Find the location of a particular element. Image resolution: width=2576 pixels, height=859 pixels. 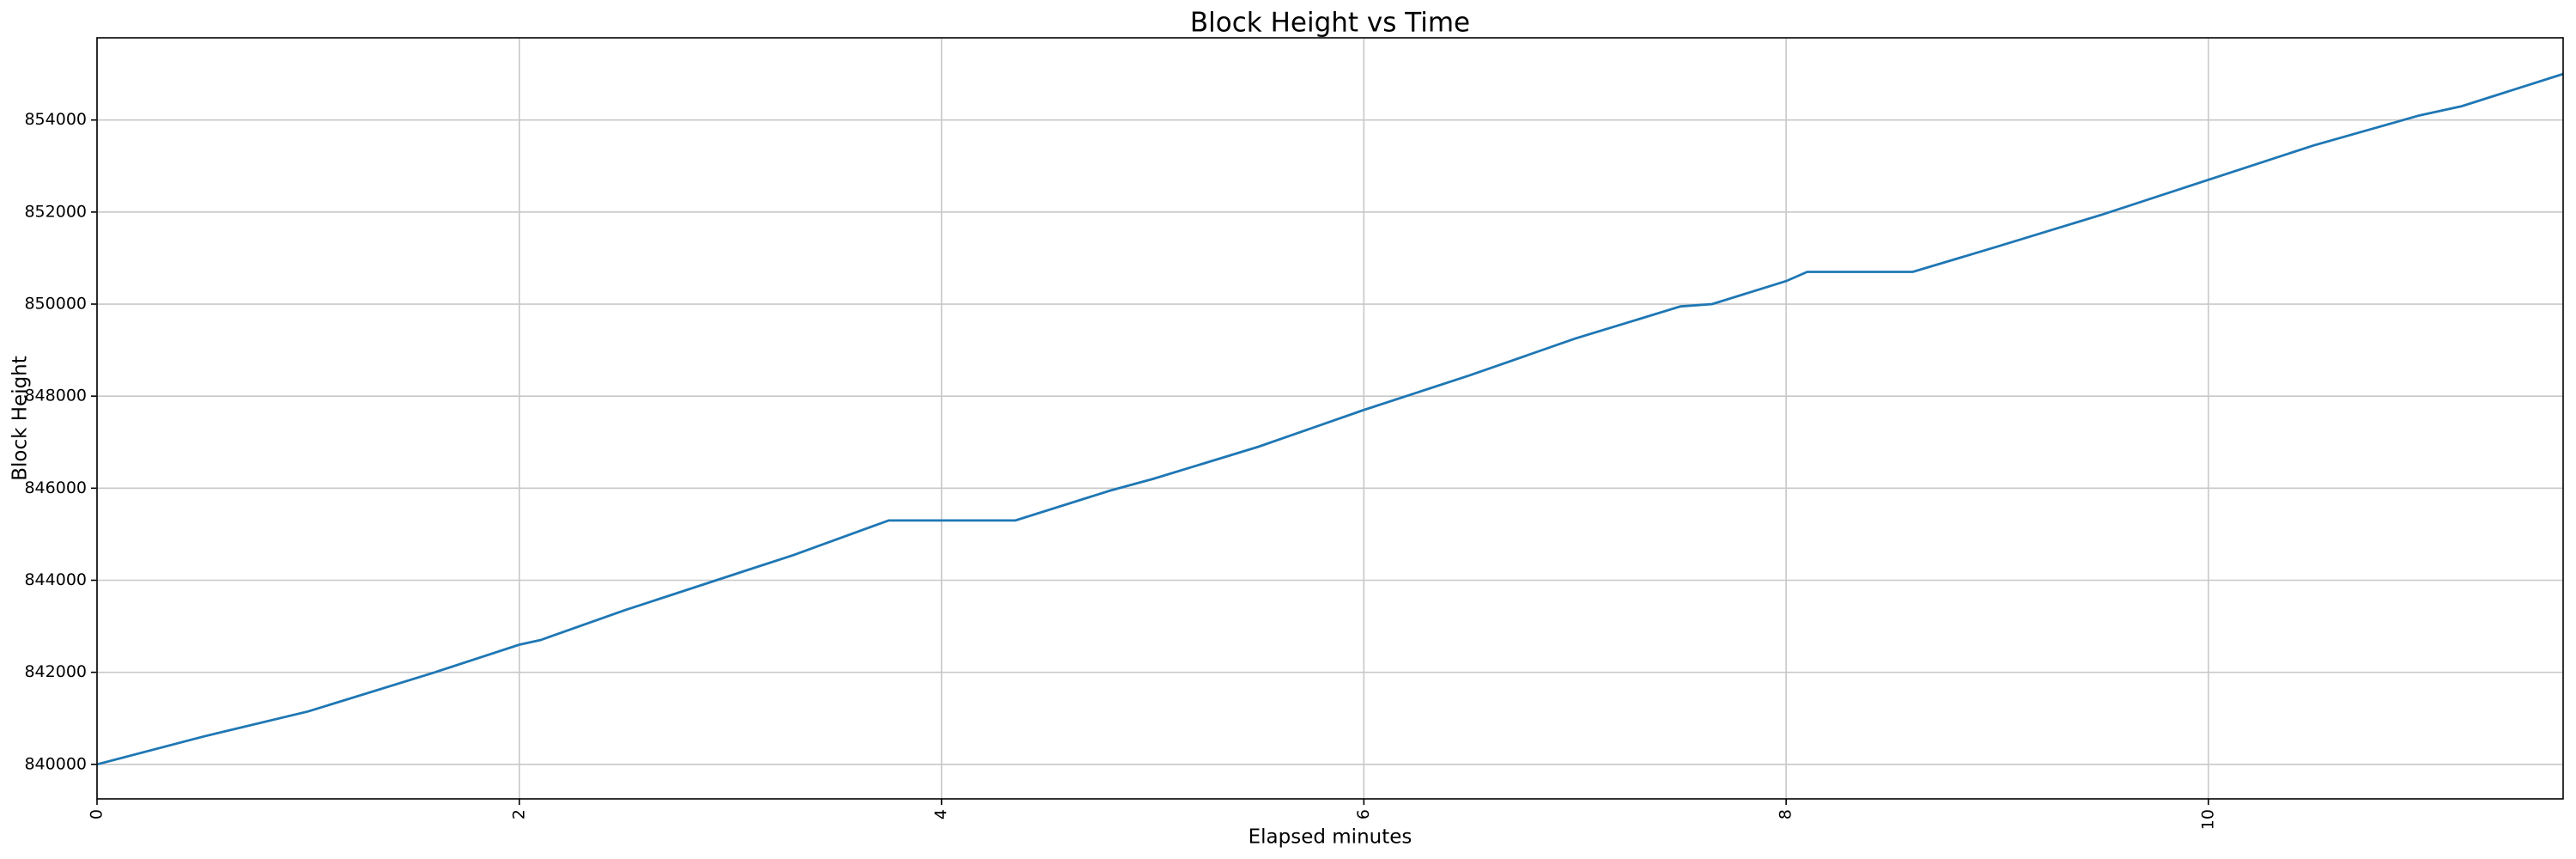

y-tick-label: 850000 is located at coordinates (56, 304).